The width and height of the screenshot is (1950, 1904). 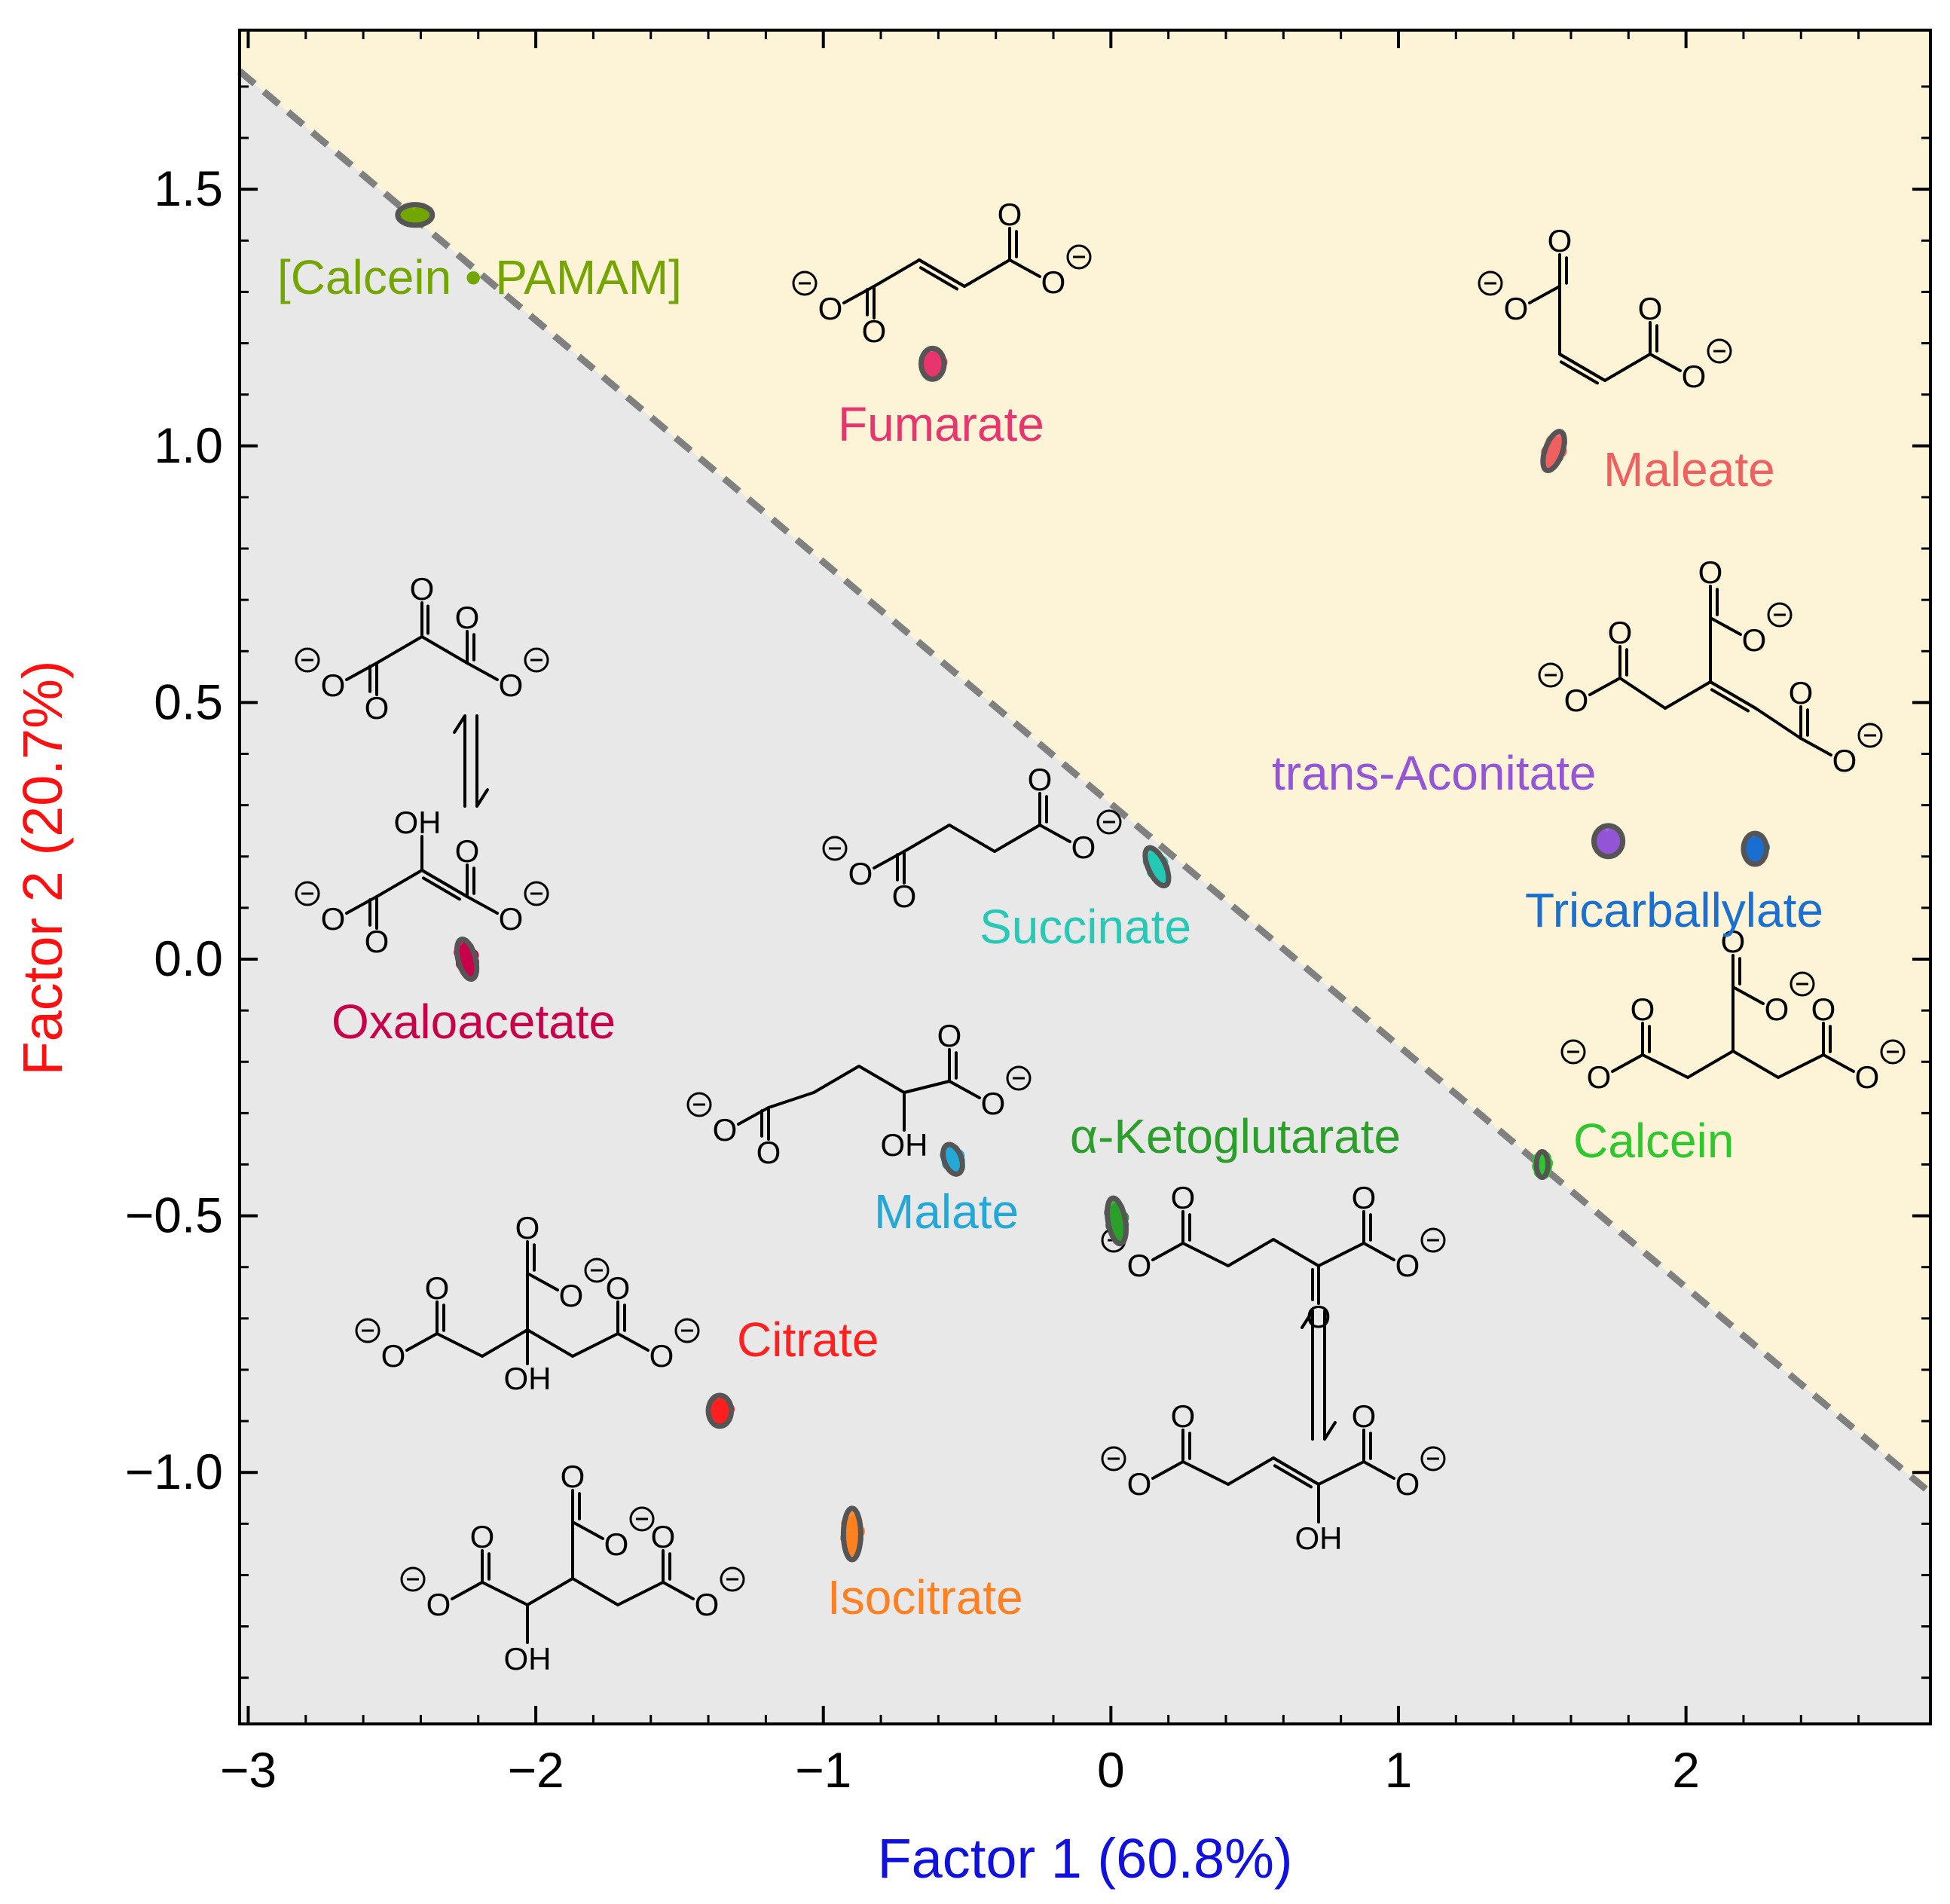 I want to click on y-tick-label: 1.5, so click(x=188, y=188).